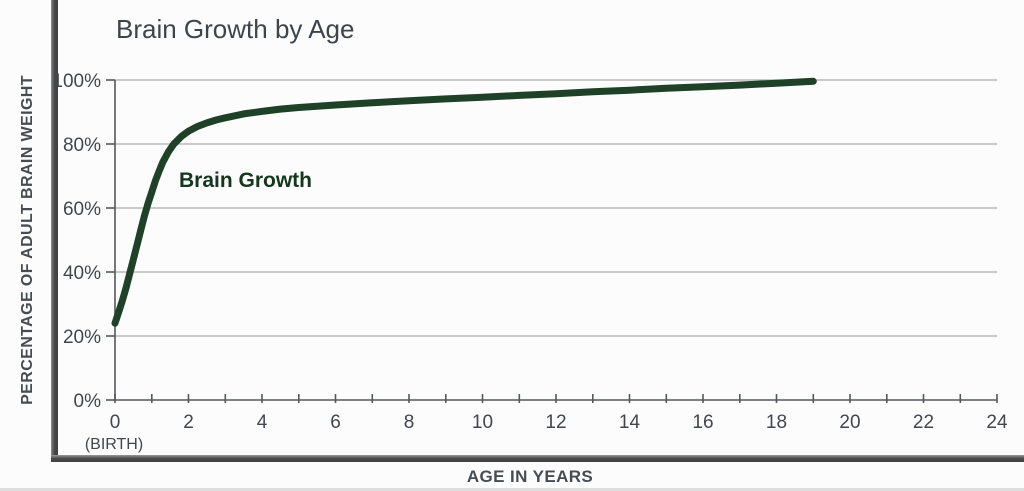 The image size is (1024, 491). I want to click on x-tick-label: 16, so click(702, 422).